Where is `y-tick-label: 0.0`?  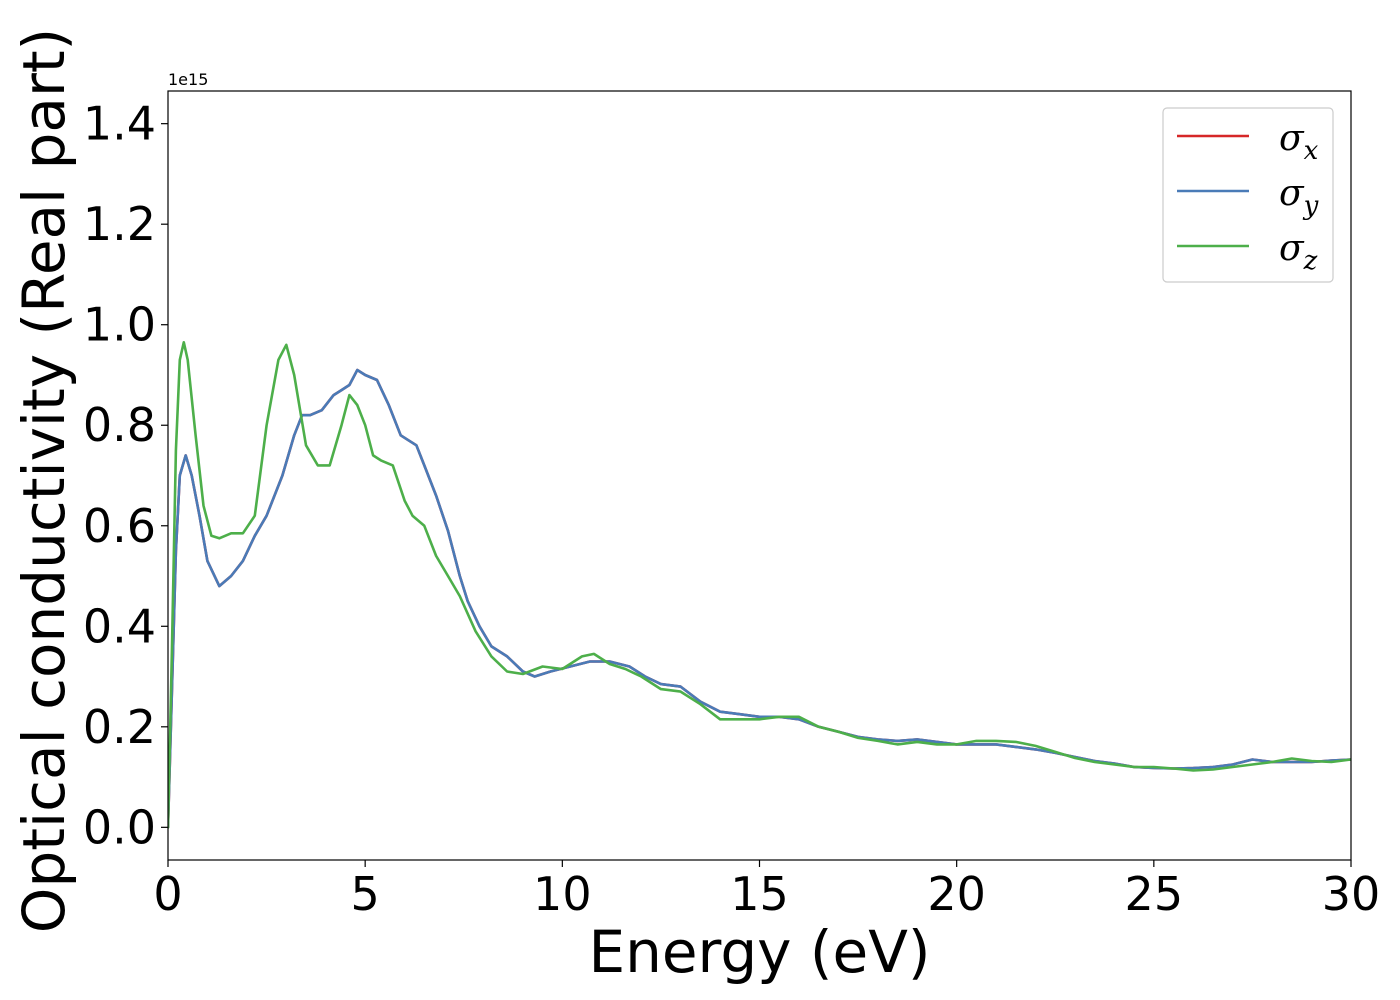 y-tick-label: 0.0 is located at coordinates (119, 827).